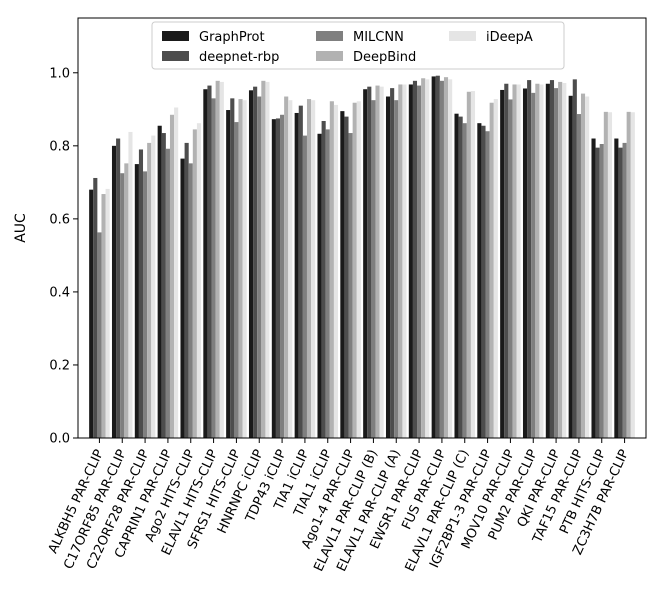 The image size is (664, 598). What do you see at coordinates (59, 146) in the screenshot?
I see `y-tick-label: 0.8` at bounding box center [59, 146].